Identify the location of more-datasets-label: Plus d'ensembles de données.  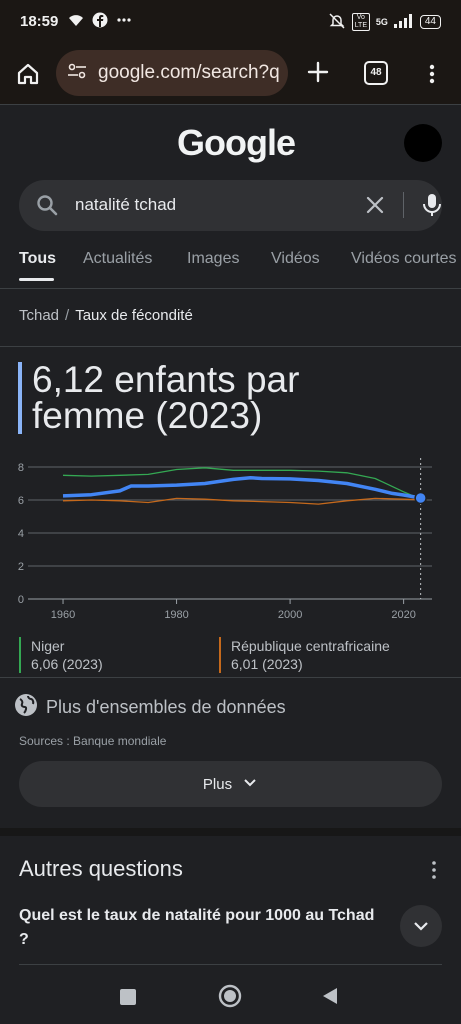
(166, 707).